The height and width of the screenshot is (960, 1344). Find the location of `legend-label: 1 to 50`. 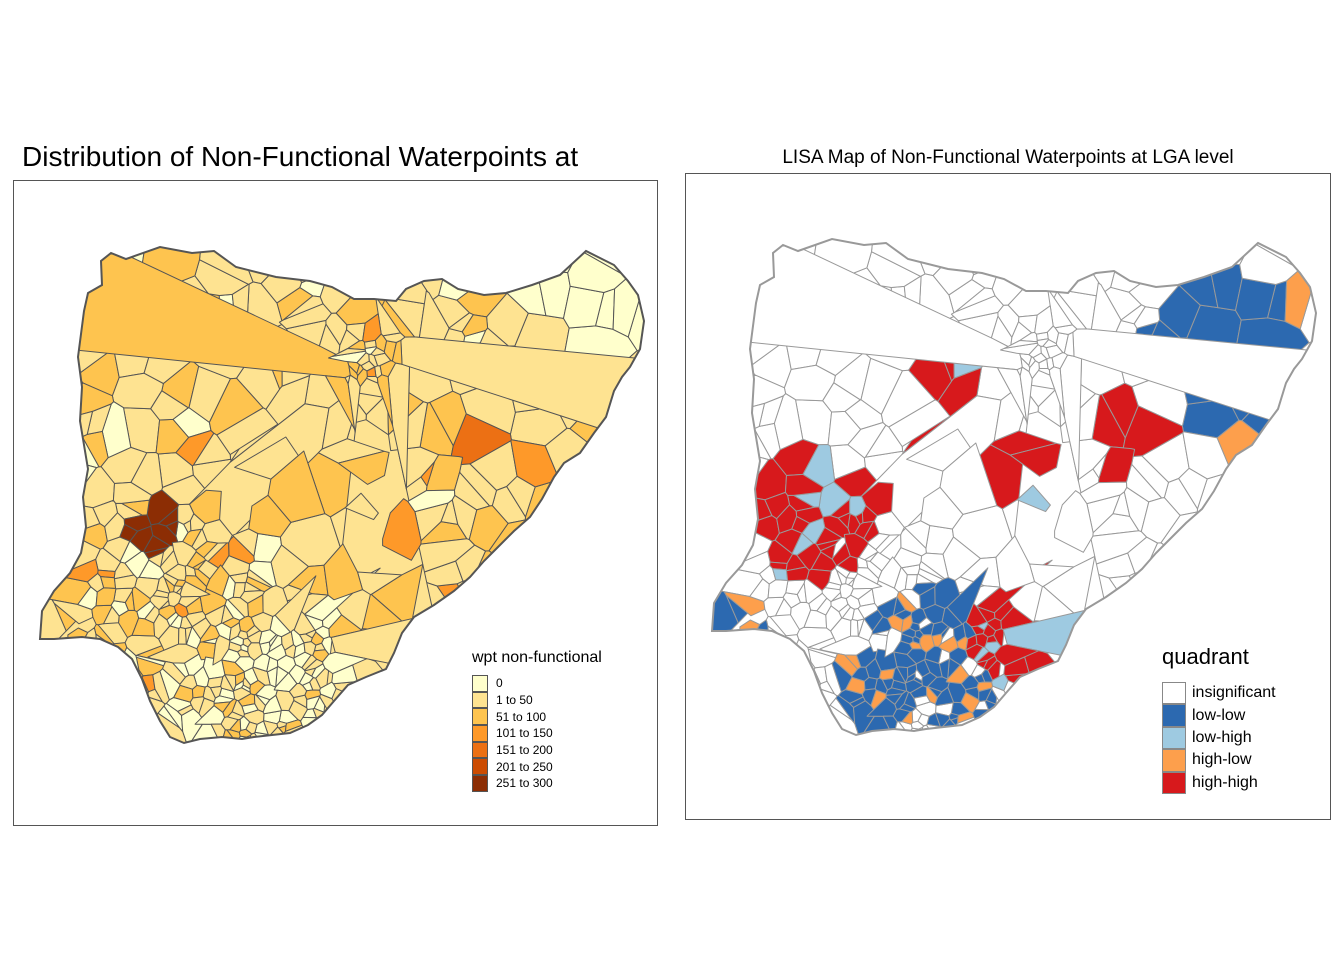

legend-label: 1 to 50 is located at coordinates (514, 700).